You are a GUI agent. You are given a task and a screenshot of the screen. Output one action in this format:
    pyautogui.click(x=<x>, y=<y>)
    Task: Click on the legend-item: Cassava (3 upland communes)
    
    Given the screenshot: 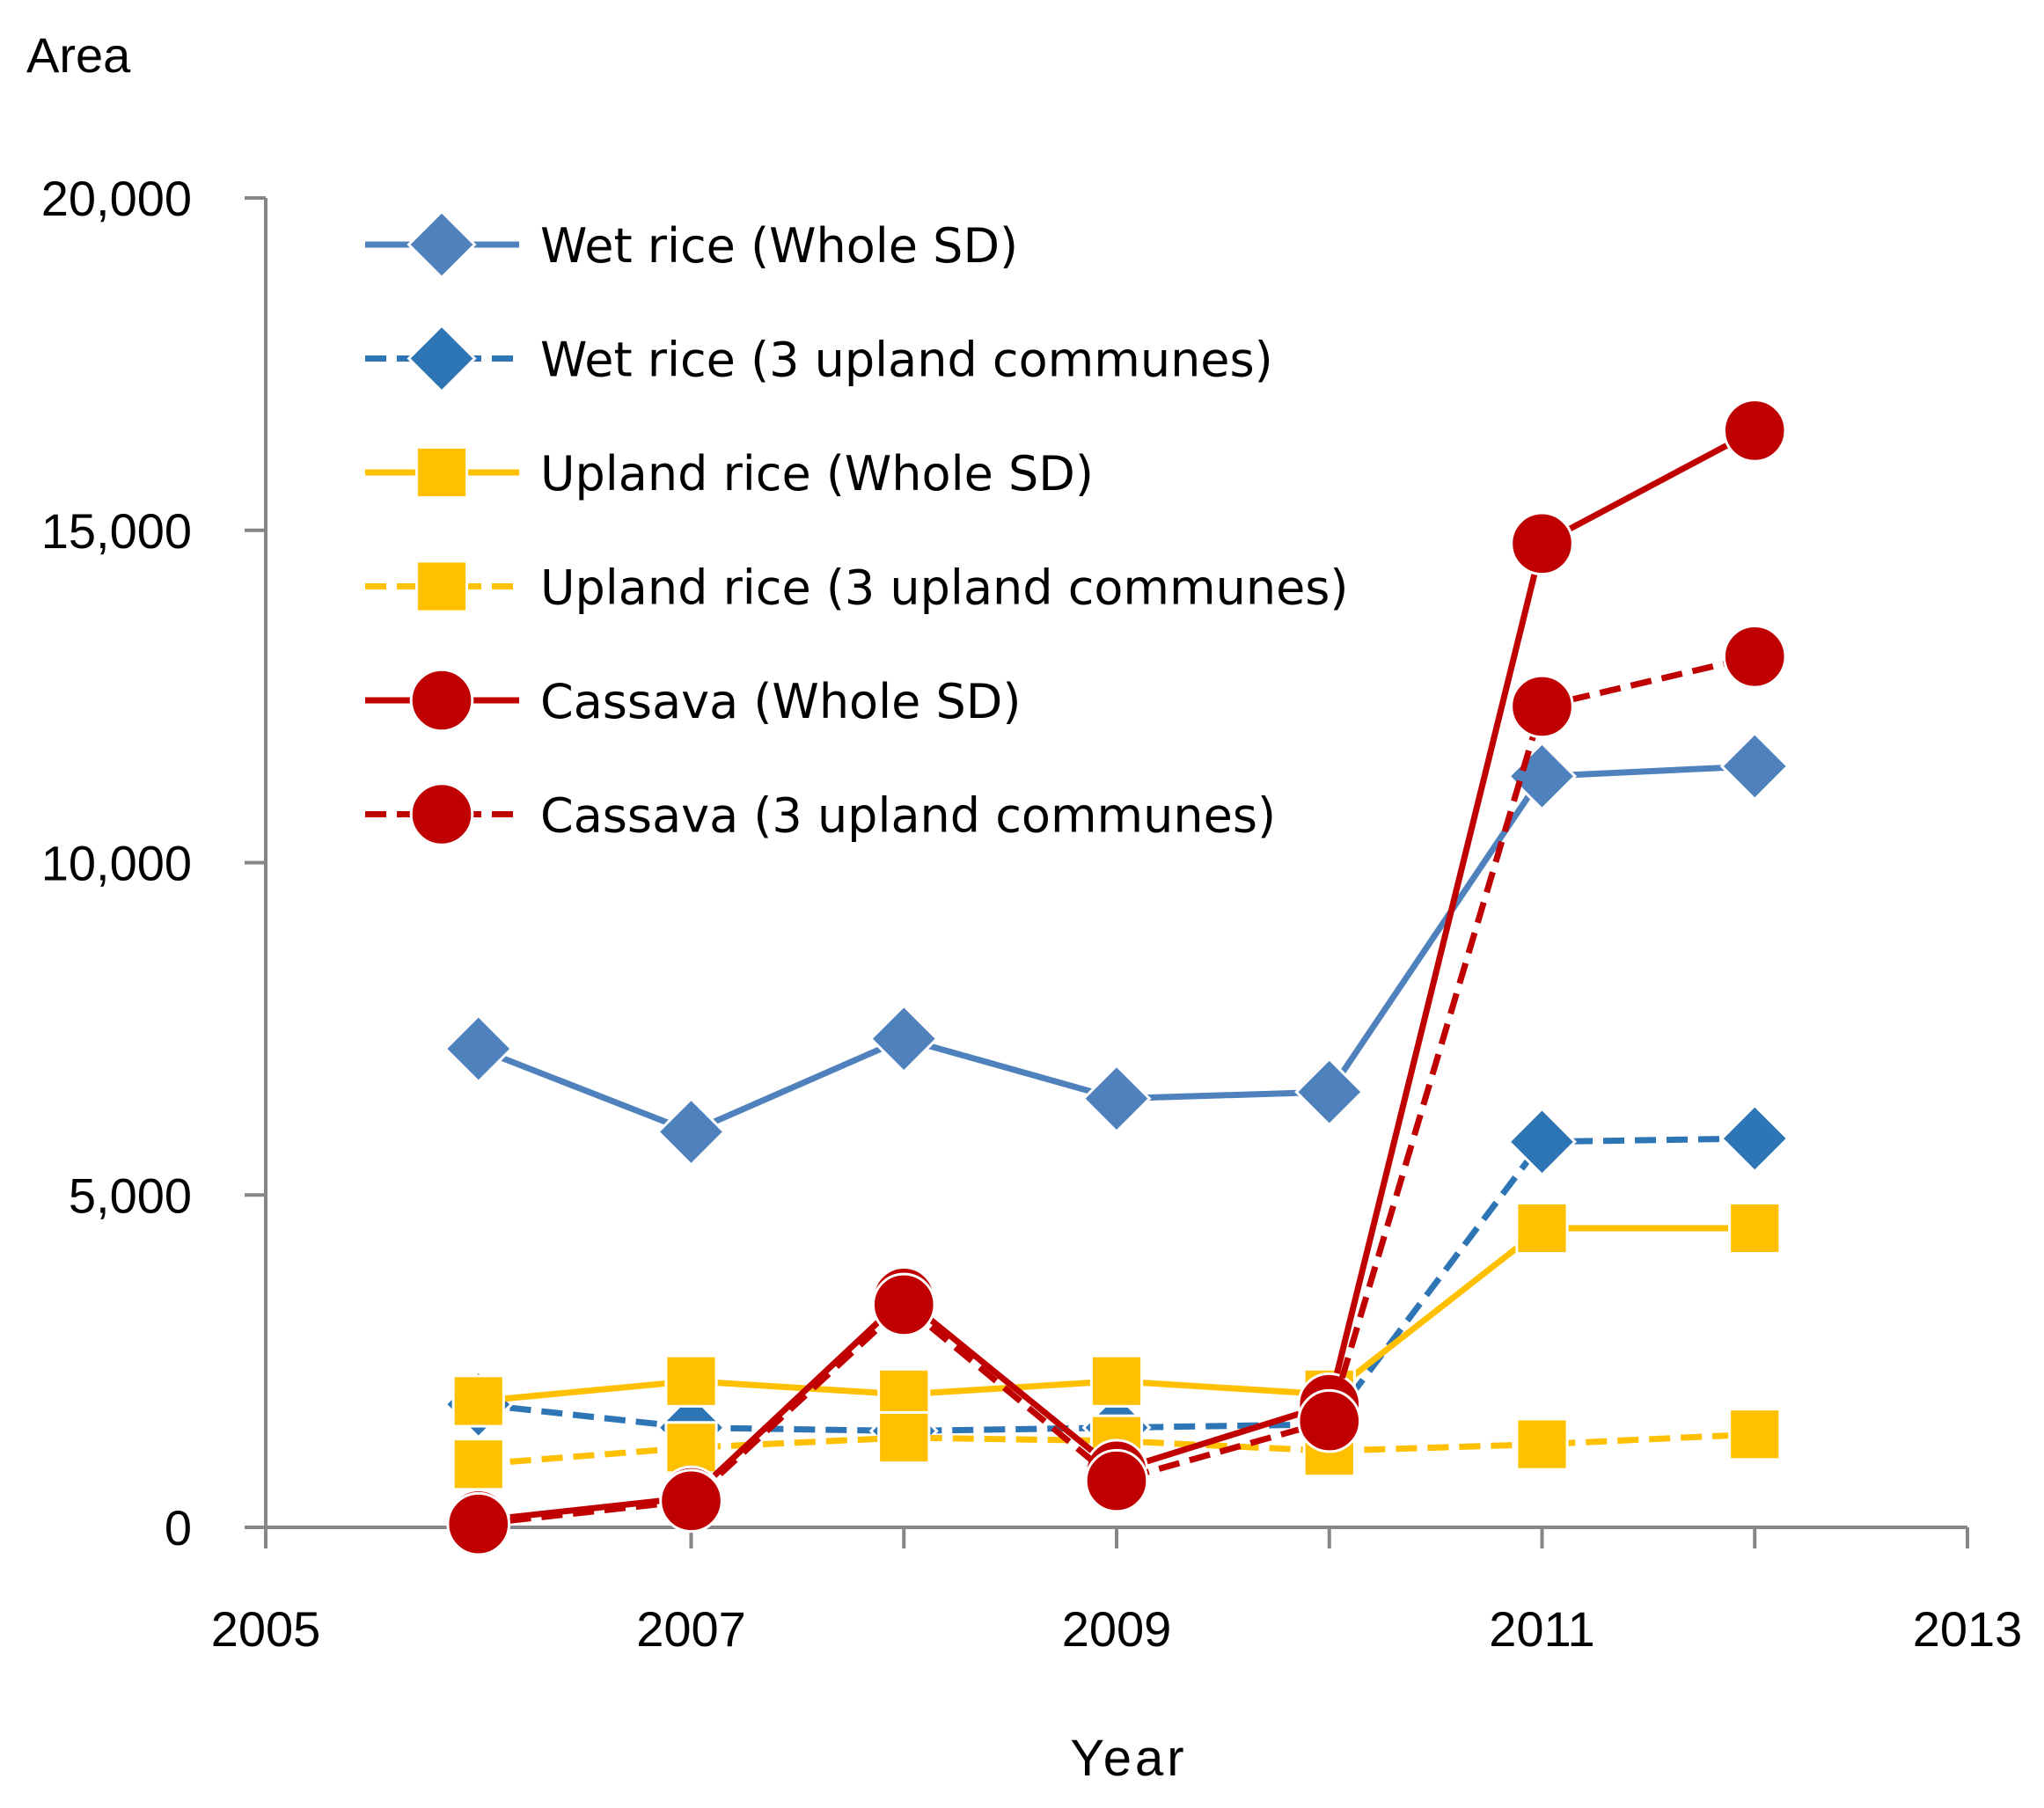 What is the action you would take?
    pyautogui.click(x=820, y=814)
    